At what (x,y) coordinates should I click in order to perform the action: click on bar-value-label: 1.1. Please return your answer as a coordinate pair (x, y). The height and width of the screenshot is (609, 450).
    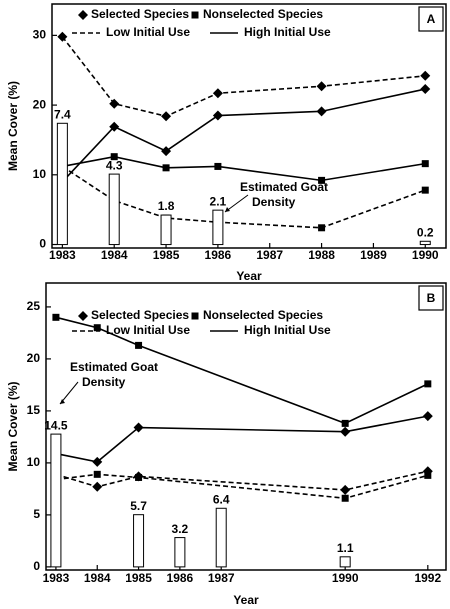
    Looking at the image, I should click on (345, 548).